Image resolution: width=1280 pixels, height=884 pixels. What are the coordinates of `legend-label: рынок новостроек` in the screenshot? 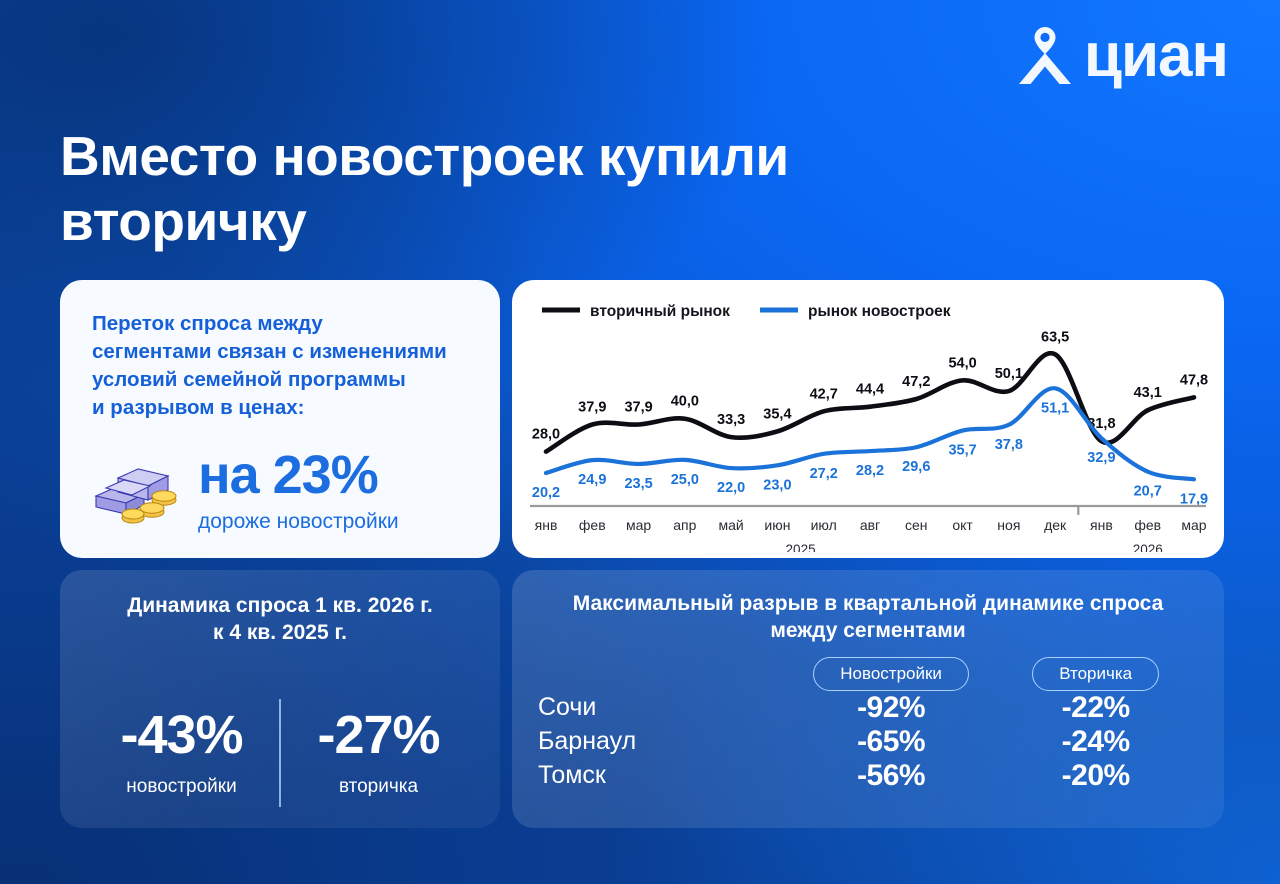 It's located at (879, 311).